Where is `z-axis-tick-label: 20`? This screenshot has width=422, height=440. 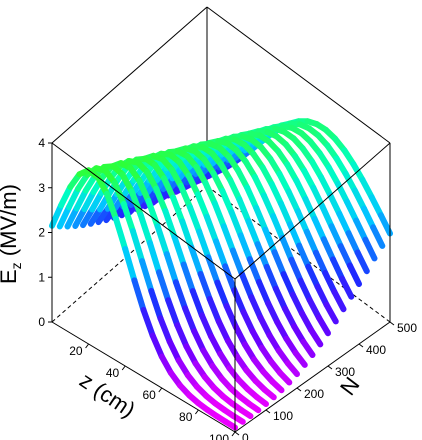
z-axis-tick-label: 20 is located at coordinates (76, 351).